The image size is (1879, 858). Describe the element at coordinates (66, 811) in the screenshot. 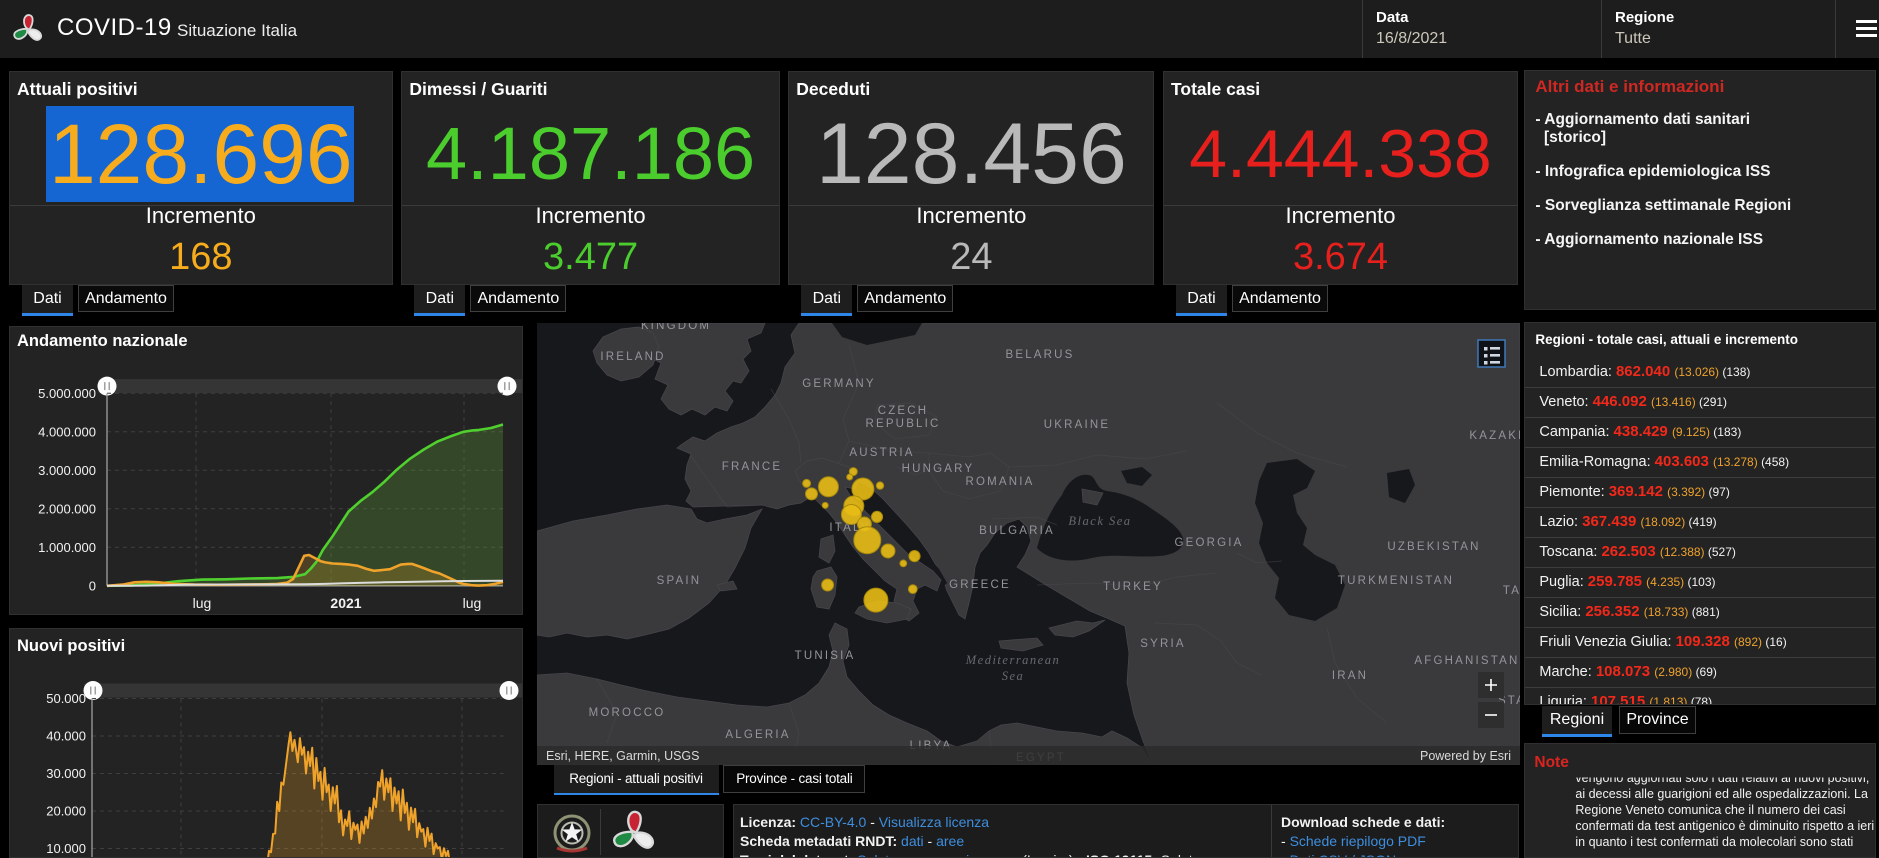

I see `svg-text: 20.000` at that location.